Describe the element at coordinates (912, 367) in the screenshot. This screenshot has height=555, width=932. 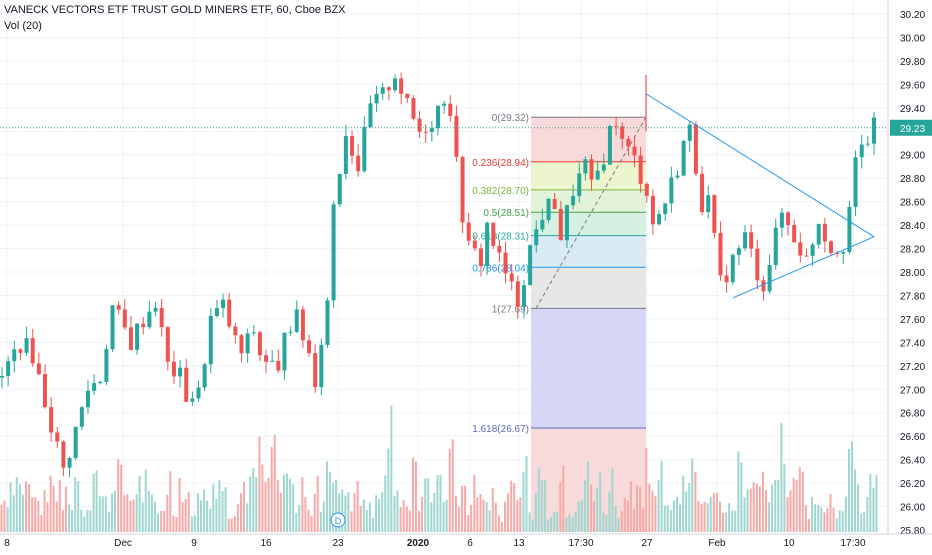
I see `price-tick-label: 27.20` at that location.